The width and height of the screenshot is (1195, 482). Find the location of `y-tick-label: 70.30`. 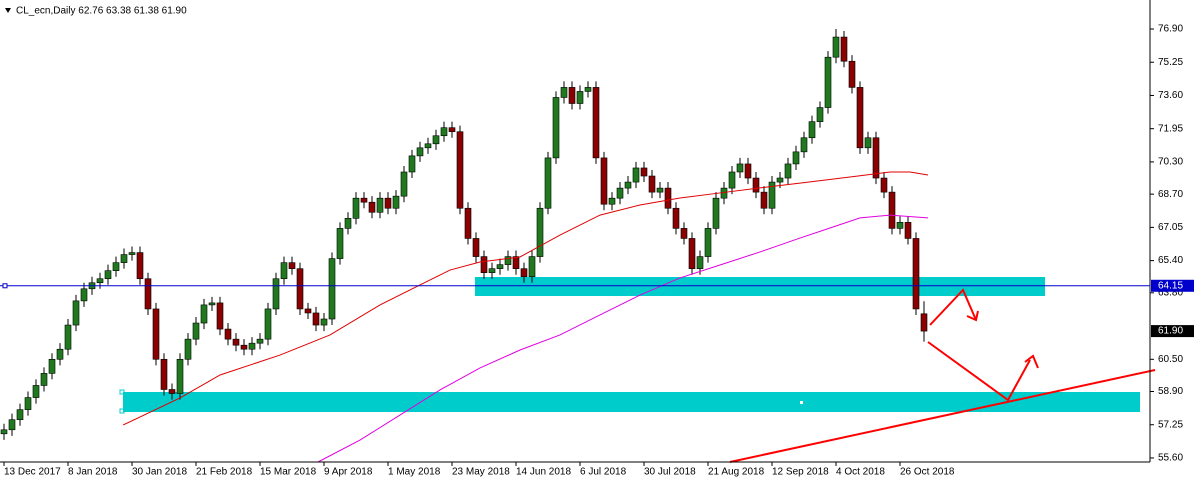

y-tick-label: 70.30 is located at coordinates (1170, 162).